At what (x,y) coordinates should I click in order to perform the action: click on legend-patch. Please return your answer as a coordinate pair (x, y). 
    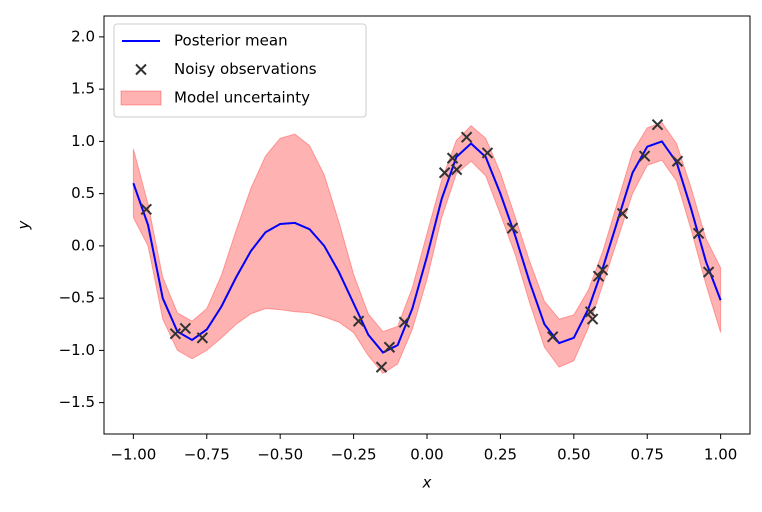
    Looking at the image, I should click on (141, 98).